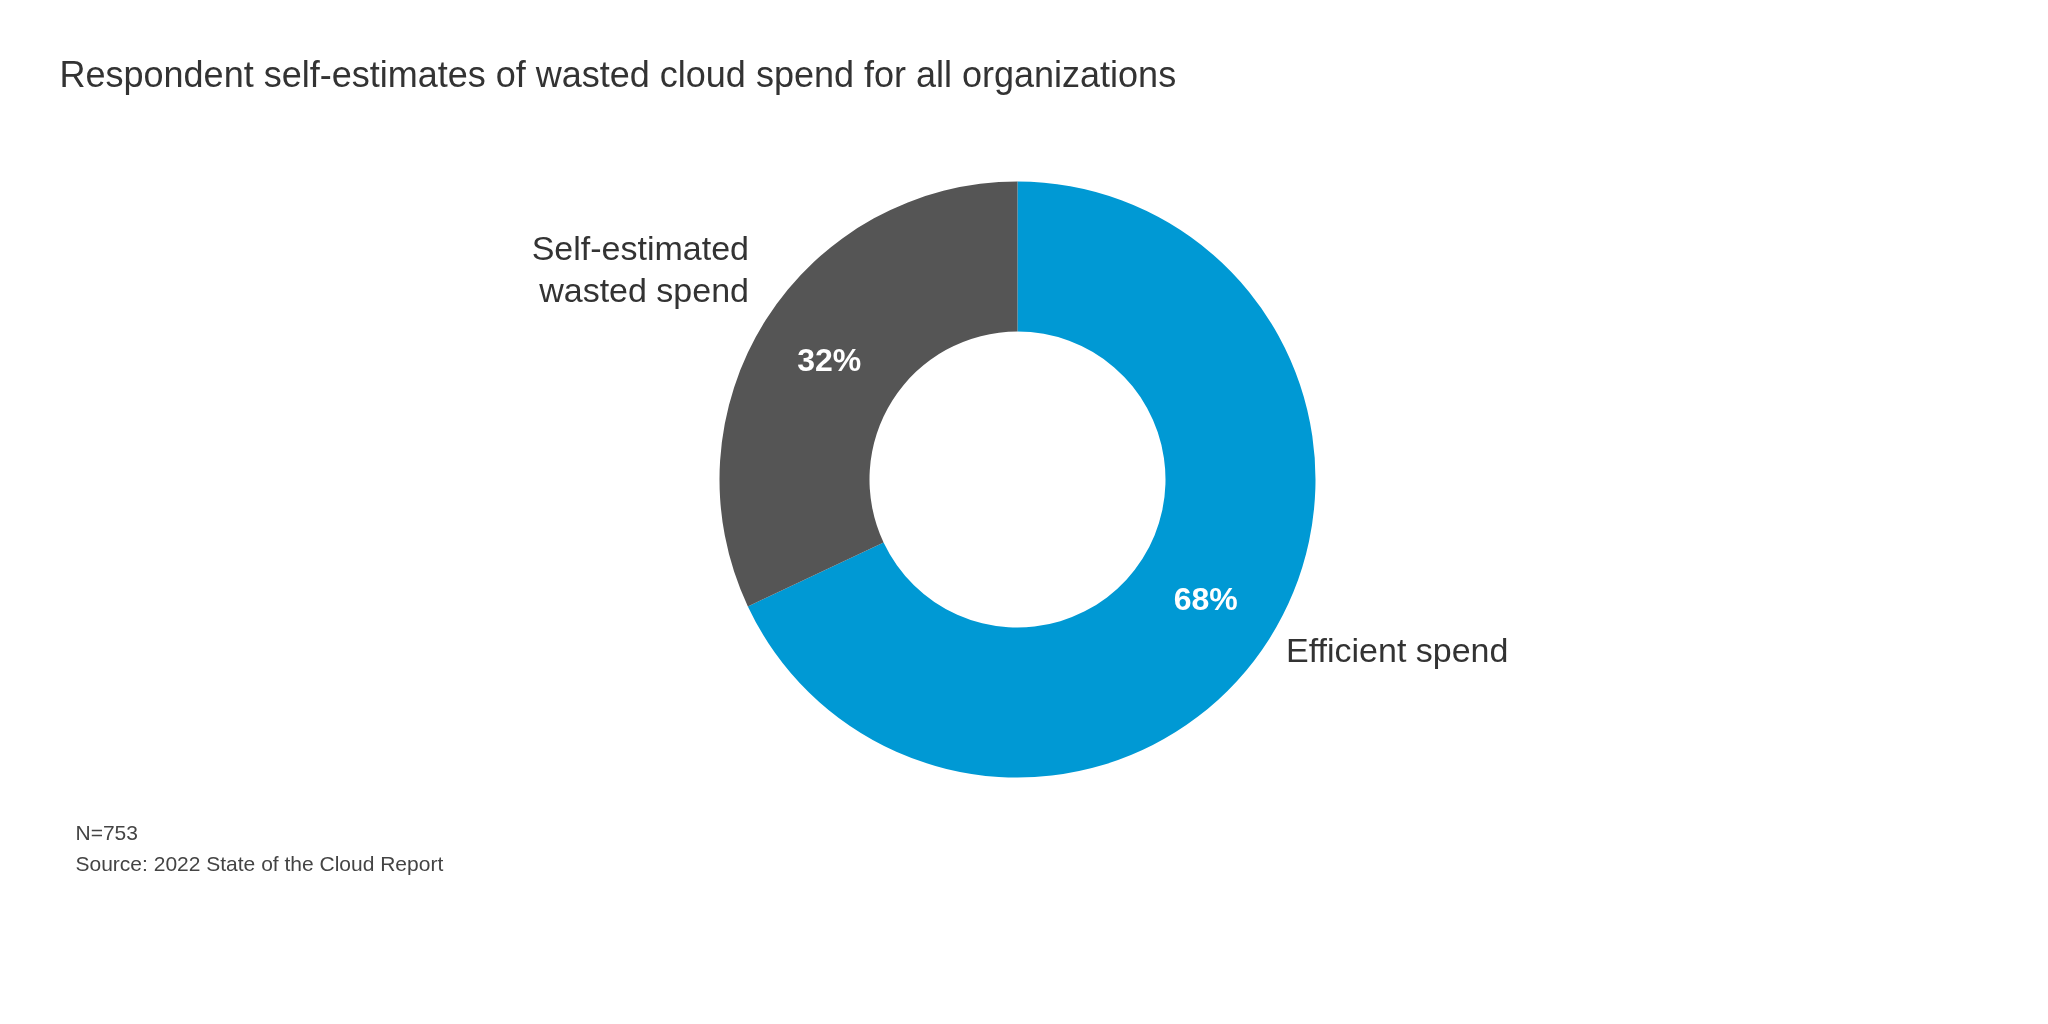 Image resolution: width=2048 pixels, height=1024 pixels. I want to click on slice-label: Efficient spend, so click(1397, 649).